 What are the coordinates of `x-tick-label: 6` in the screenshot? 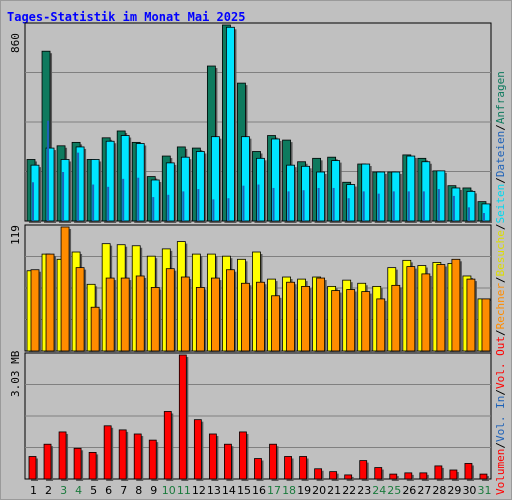 It's located at (108, 490).